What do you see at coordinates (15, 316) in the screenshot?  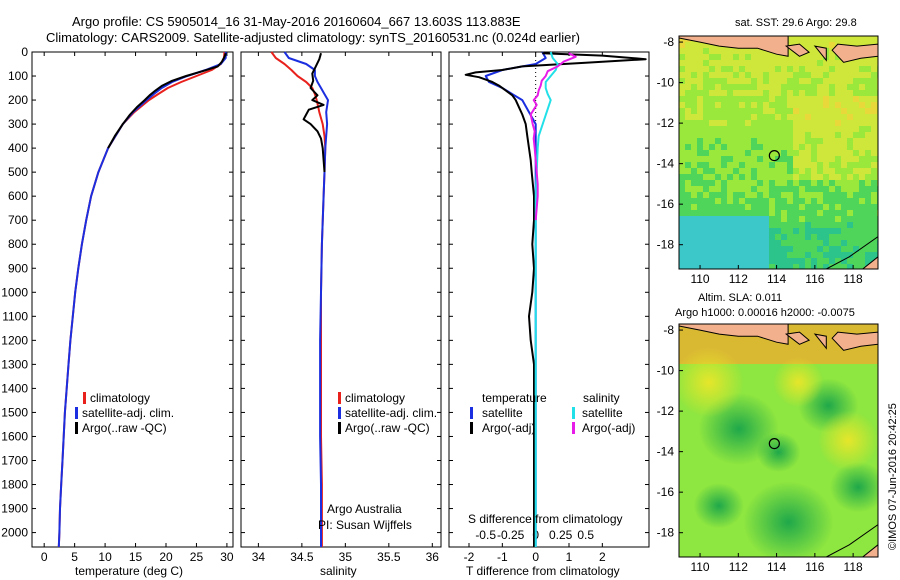 I see `depth-tick-label: 1100` at bounding box center [15, 316].